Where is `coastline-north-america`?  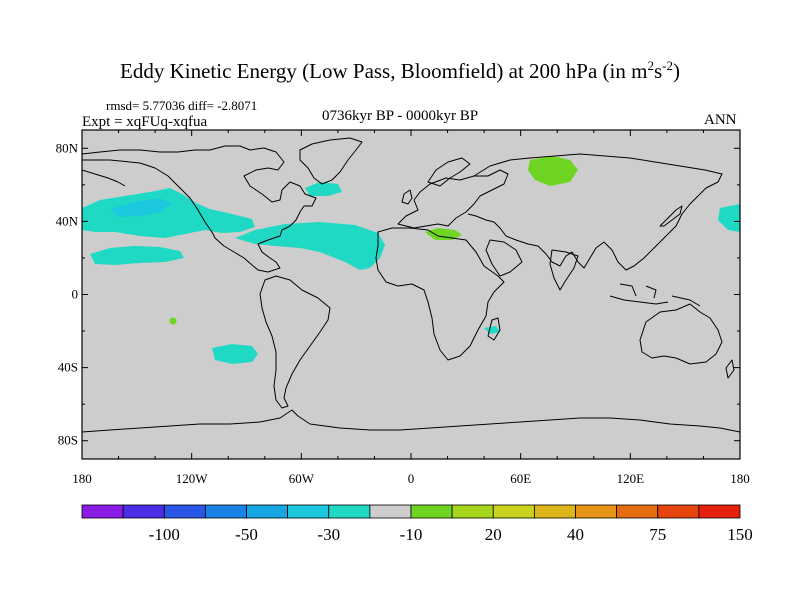 coastline-north-america is located at coordinates (199, 209).